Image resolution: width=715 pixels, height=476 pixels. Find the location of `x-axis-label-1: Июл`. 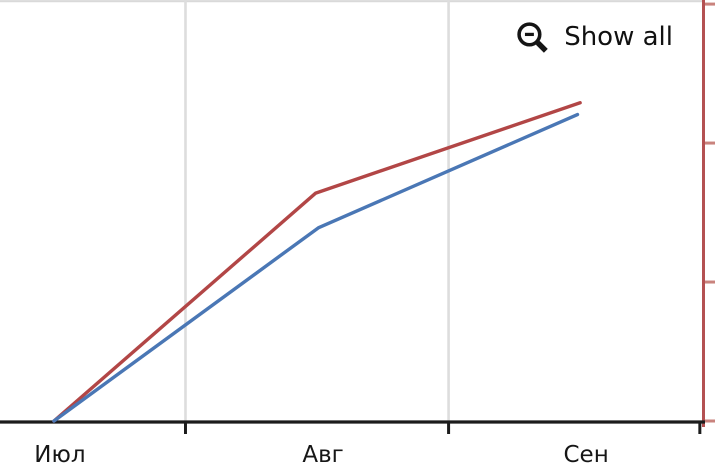

x-axis-label-1: Июл is located at coordinates (60, 455).